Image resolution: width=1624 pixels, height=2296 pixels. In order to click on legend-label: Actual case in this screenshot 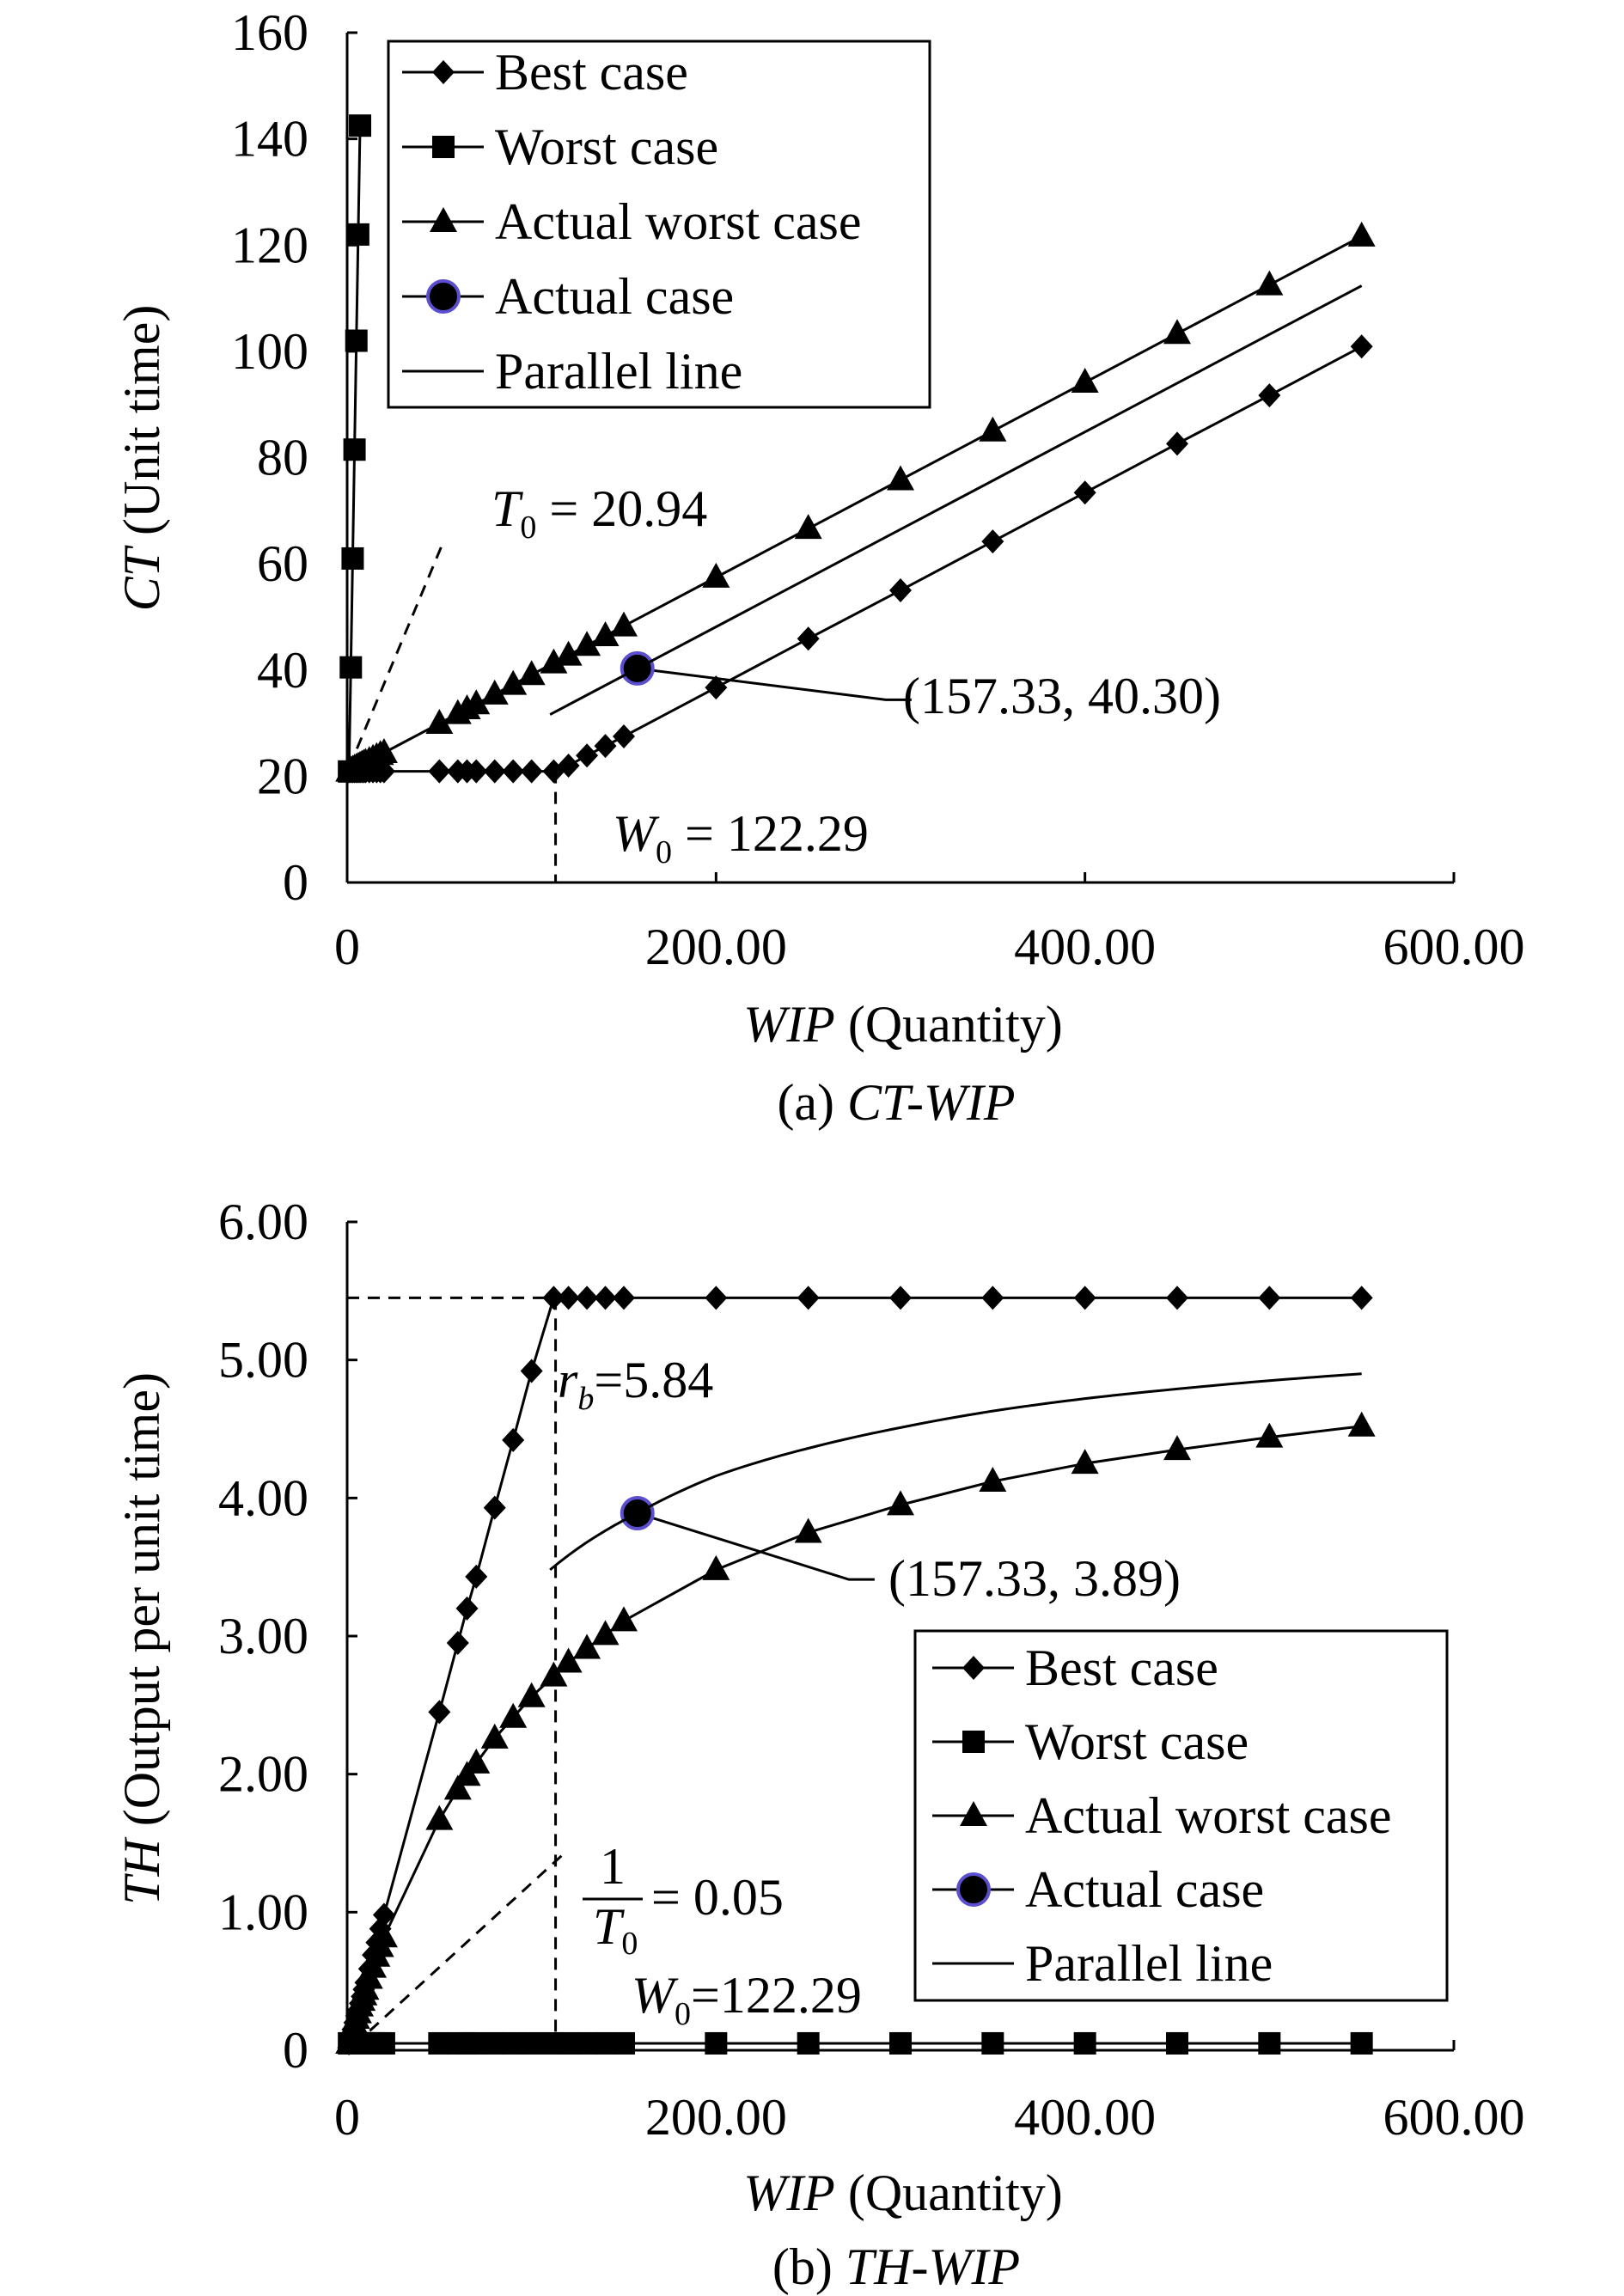, I will do `click(1144, 1889)`.